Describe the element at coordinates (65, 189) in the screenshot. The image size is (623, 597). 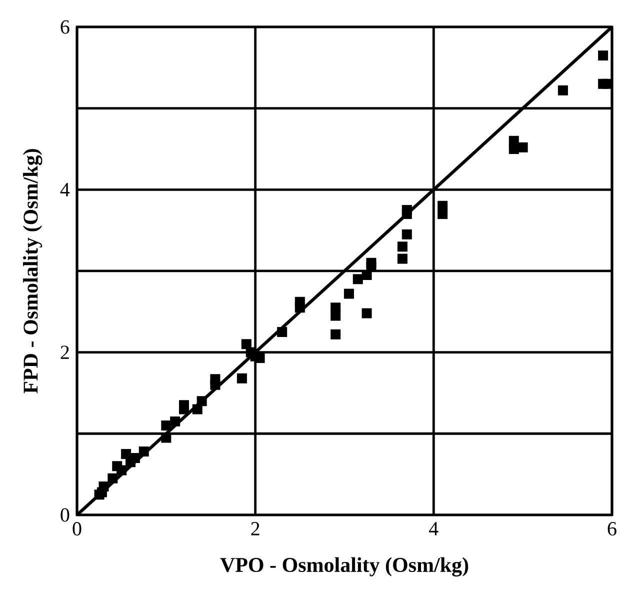
I see `y-tick-label: 4` at that location.